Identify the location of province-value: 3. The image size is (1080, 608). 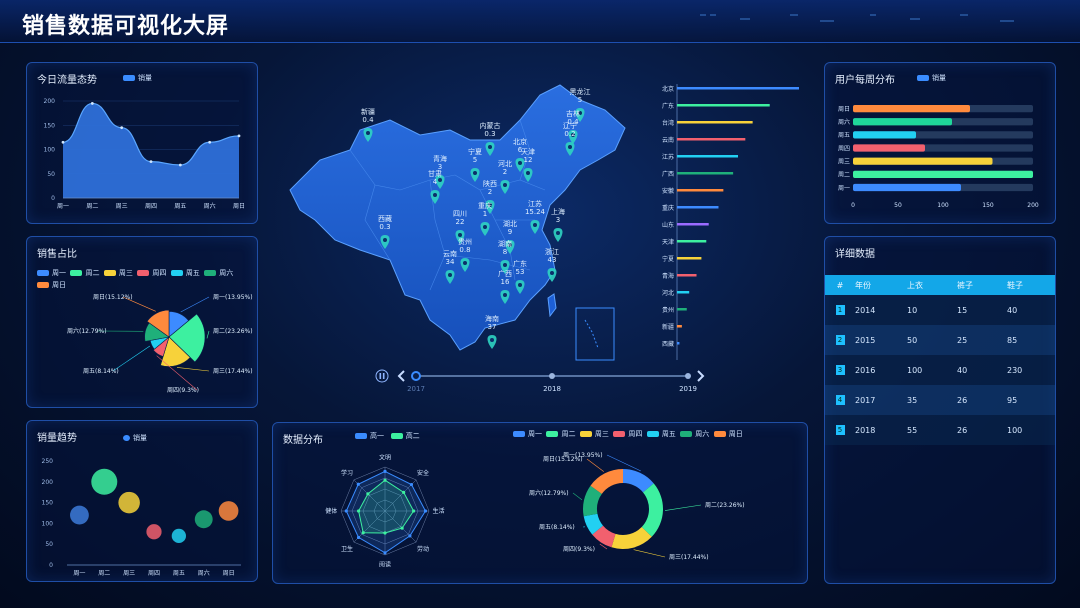
(558, 220).